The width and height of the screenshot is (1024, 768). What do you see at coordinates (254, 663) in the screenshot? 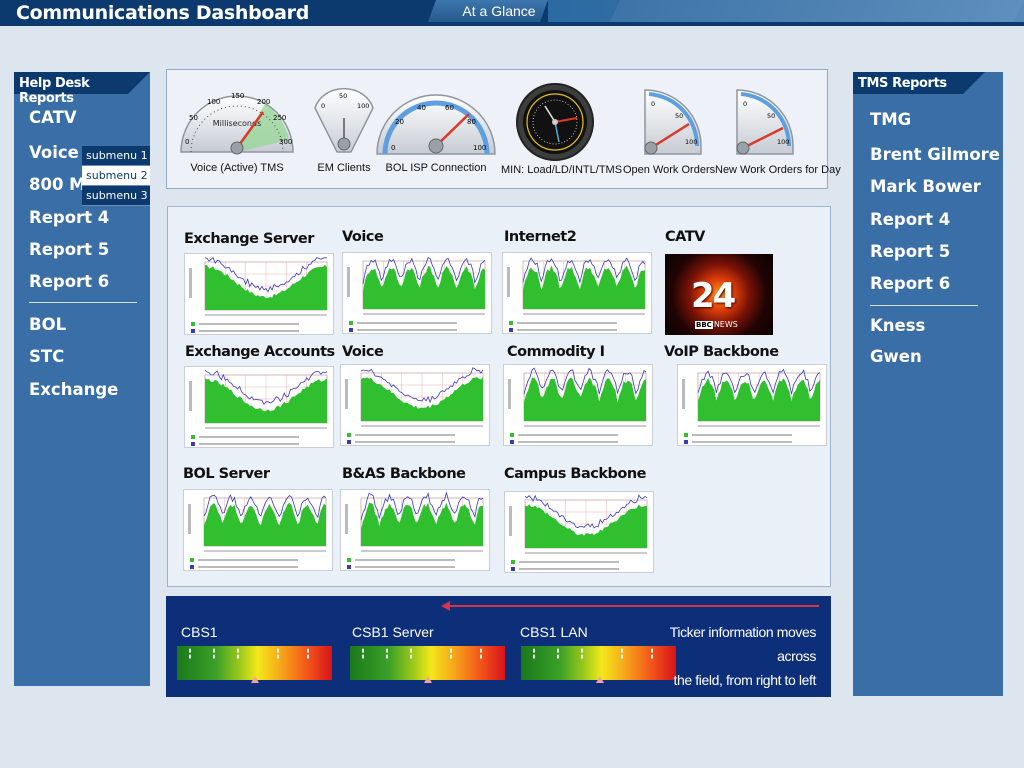
I see `ticker-bar-cbs1: ▮▮ ▮▮ ▮▮ ▮▮ ▮▮` at bounding box center [254, 663].